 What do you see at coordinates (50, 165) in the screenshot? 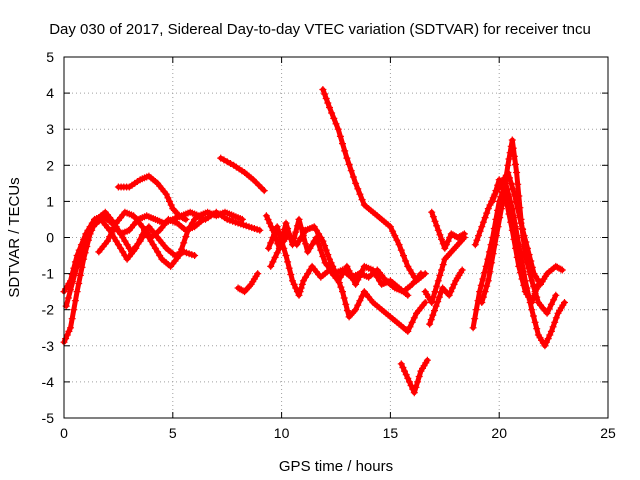
I see `y-tick-label: 2` at bounding box center [50, 165].